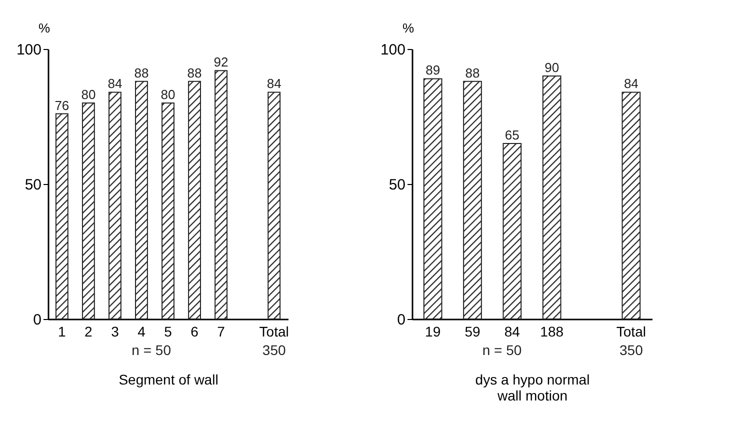  Describe the element at coordinates (433, 70) in the screenshot. I see `data-label: 89` at that location.